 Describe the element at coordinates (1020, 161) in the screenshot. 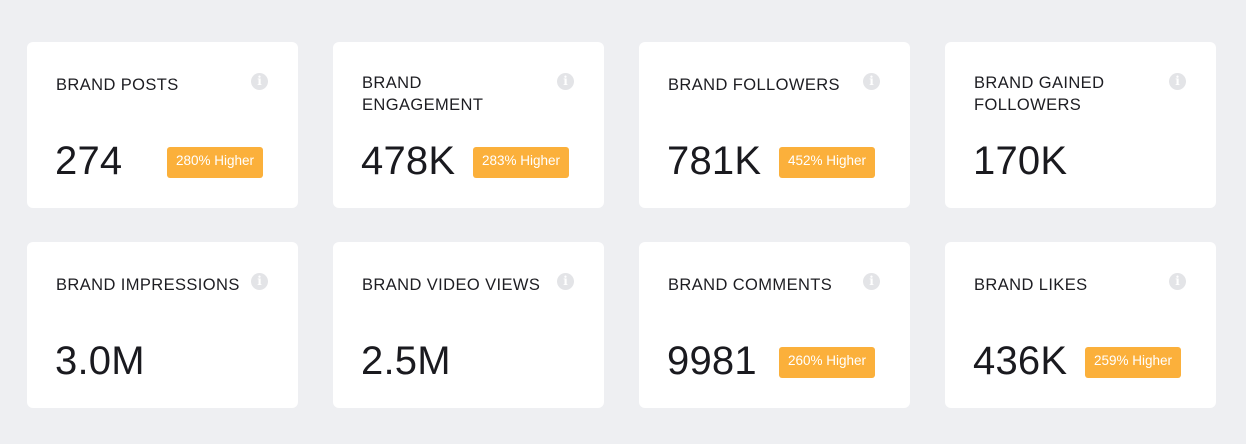

I see `card-value: 170K` at that location.